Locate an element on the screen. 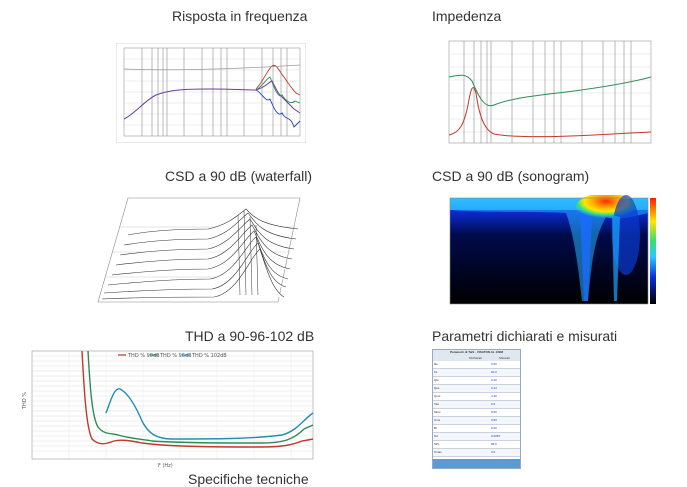 The image size is (687, 487). table-cell: 0.44 is located at coordinates (494, 388).